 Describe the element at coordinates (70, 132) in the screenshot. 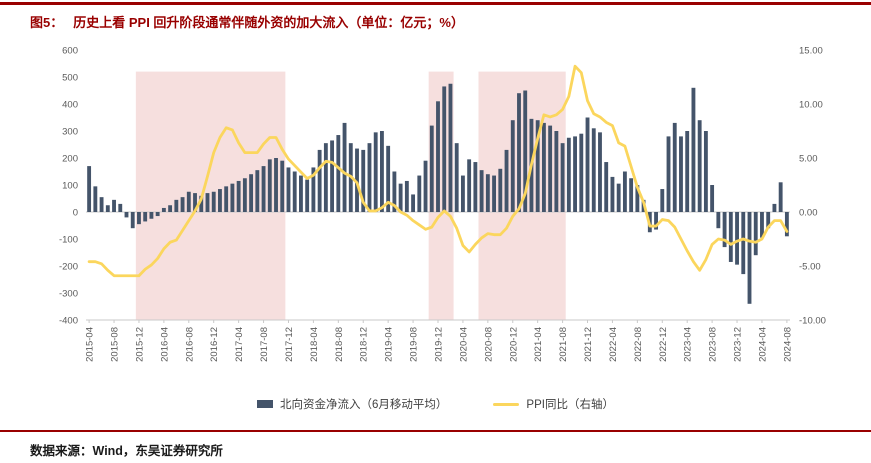

I see `left-axis-tick: 300` at that location.